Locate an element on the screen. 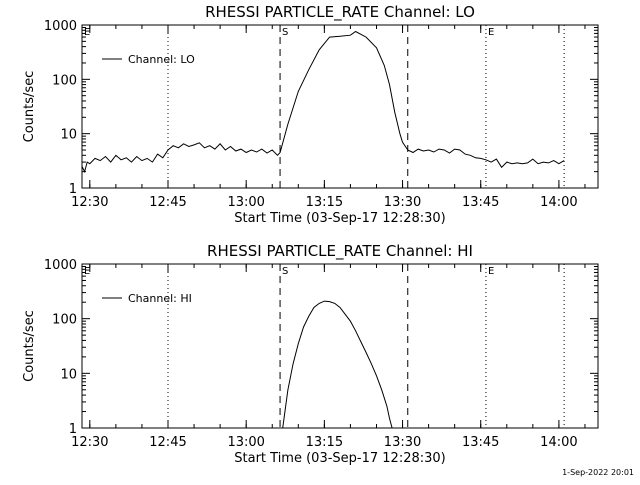 This screenshot has width=640, height=485. chart-title: RHESSI PARTICLE_RATE Channel: HI is located at coordinates (340, 251).